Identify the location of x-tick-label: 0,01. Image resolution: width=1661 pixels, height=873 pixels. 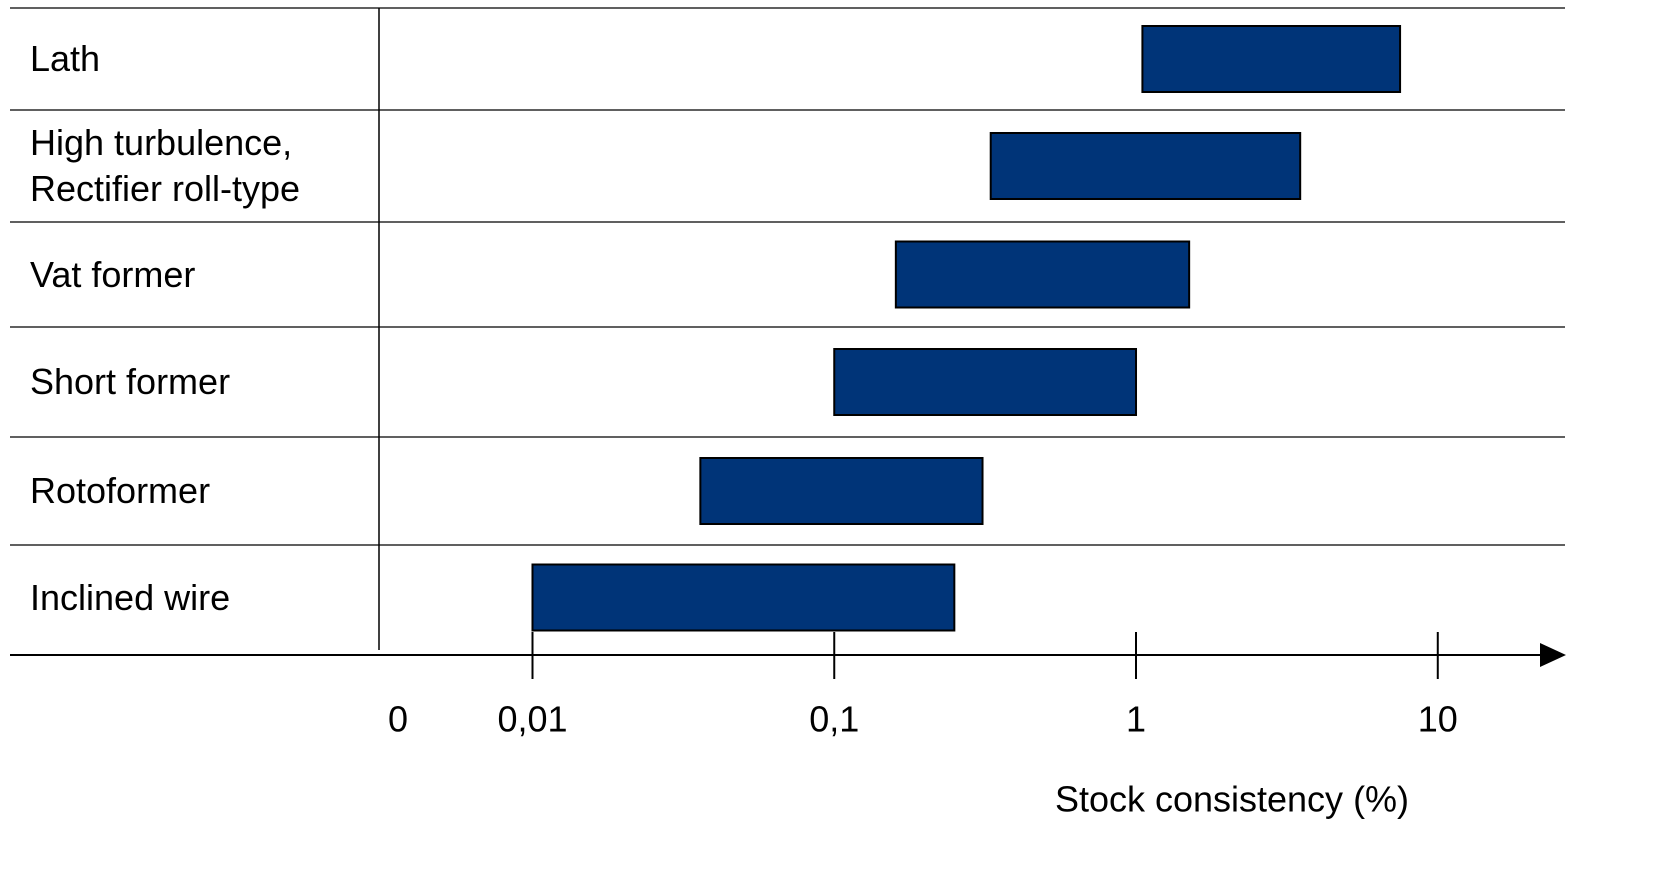
(532, 719).